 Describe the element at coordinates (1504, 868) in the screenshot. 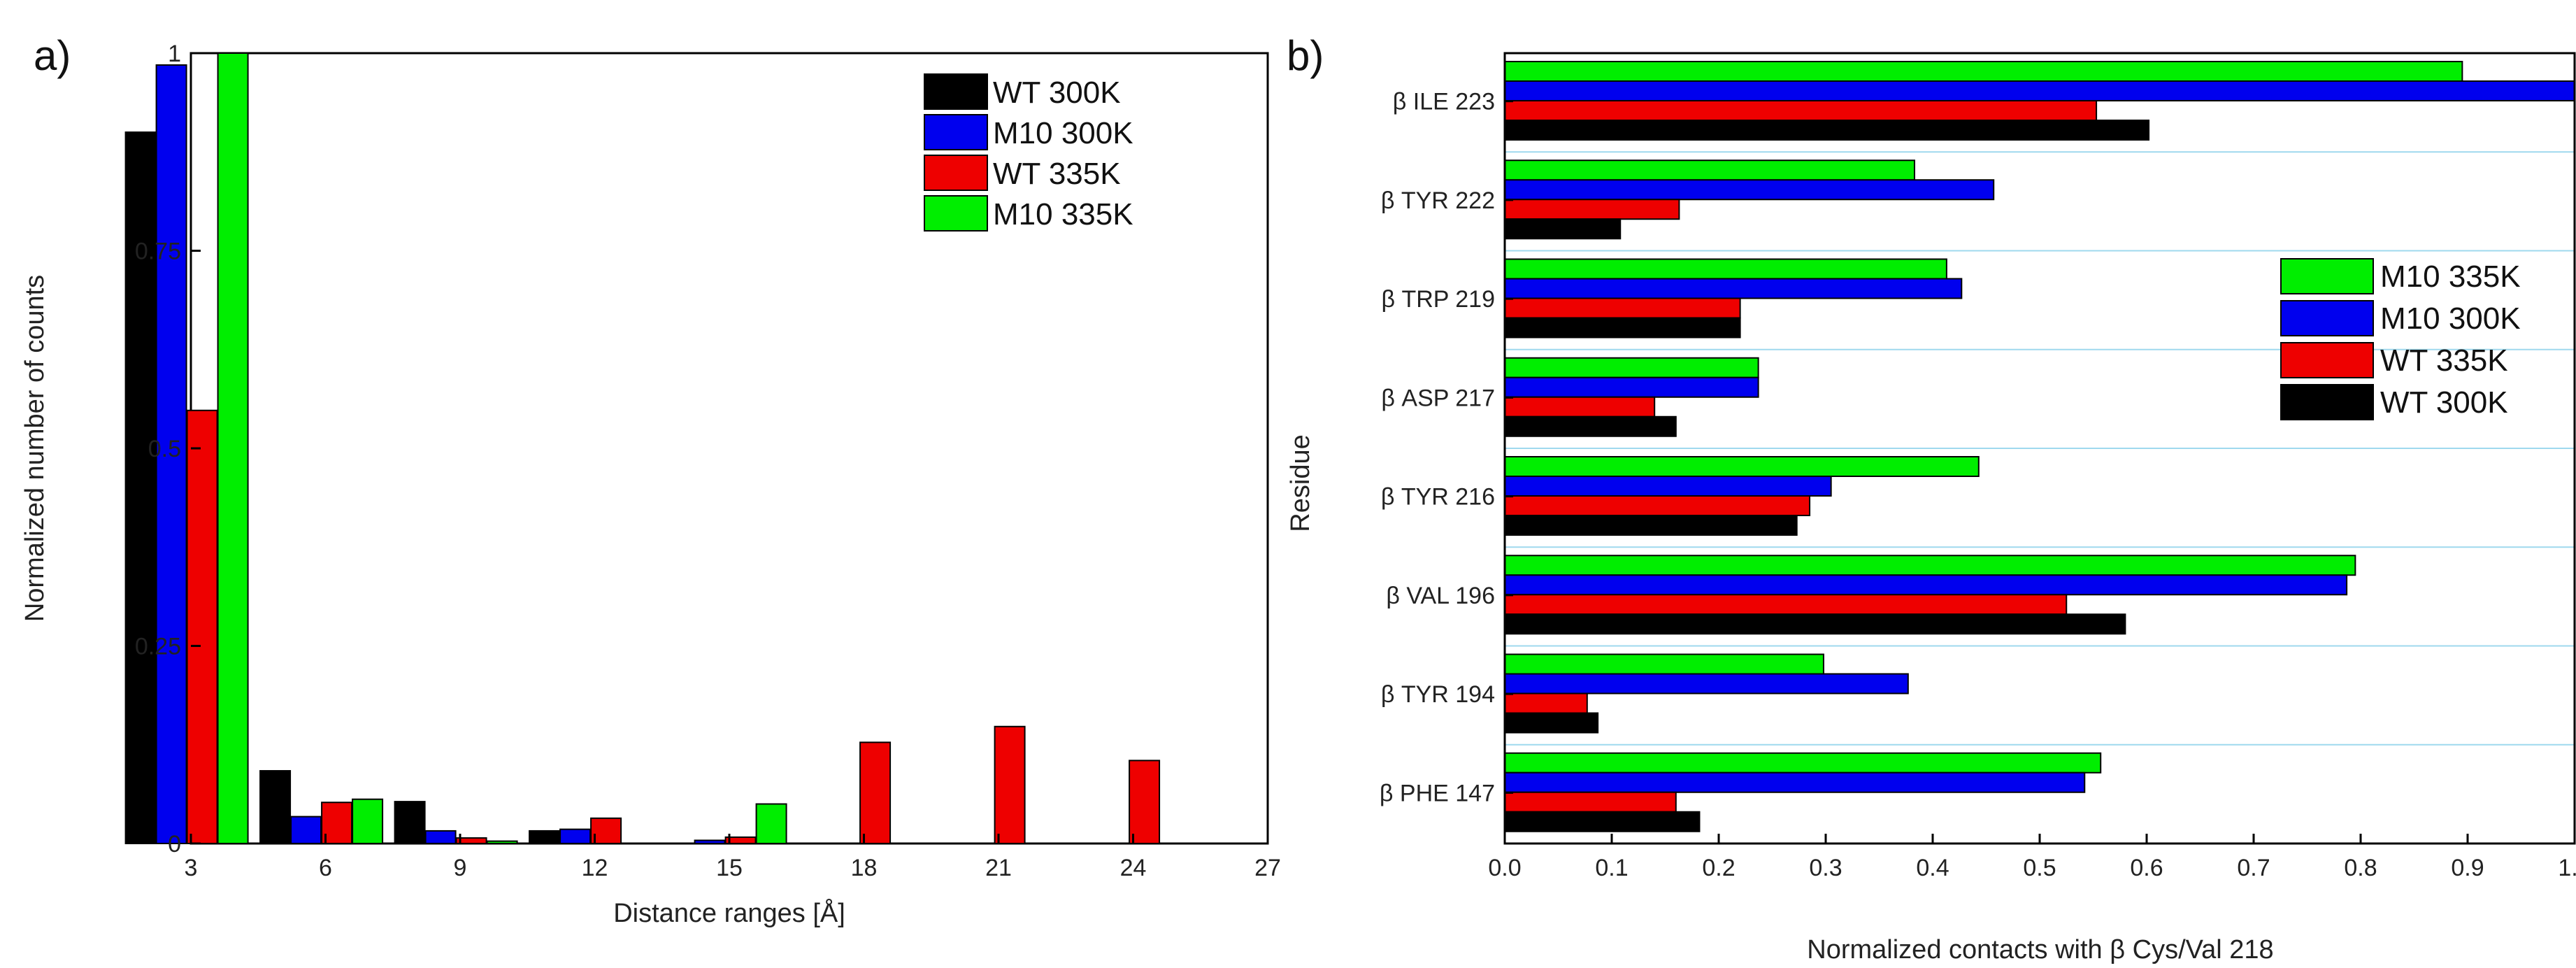

I see `x-tick-label: 0.0` at that location.